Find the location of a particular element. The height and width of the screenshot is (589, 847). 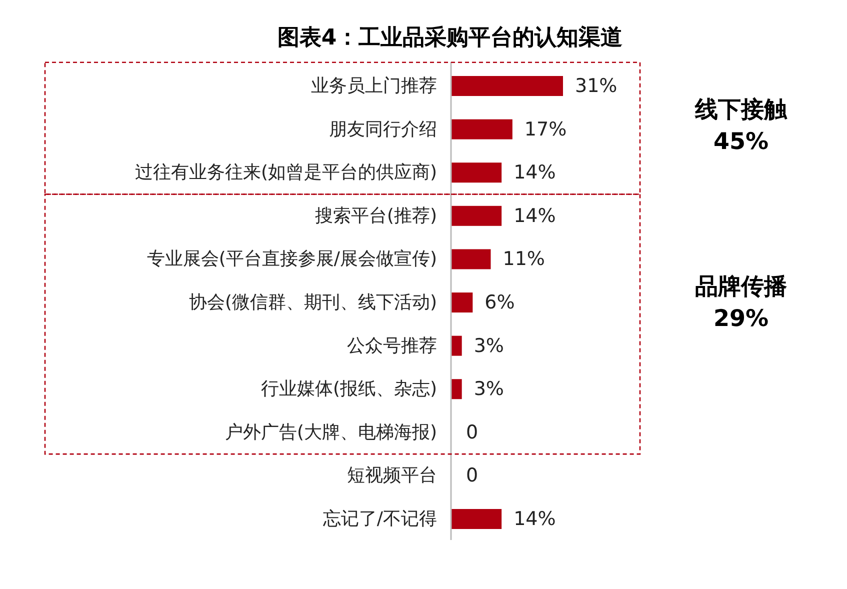

text: 线下接触 is located at coordinates (741, 110).